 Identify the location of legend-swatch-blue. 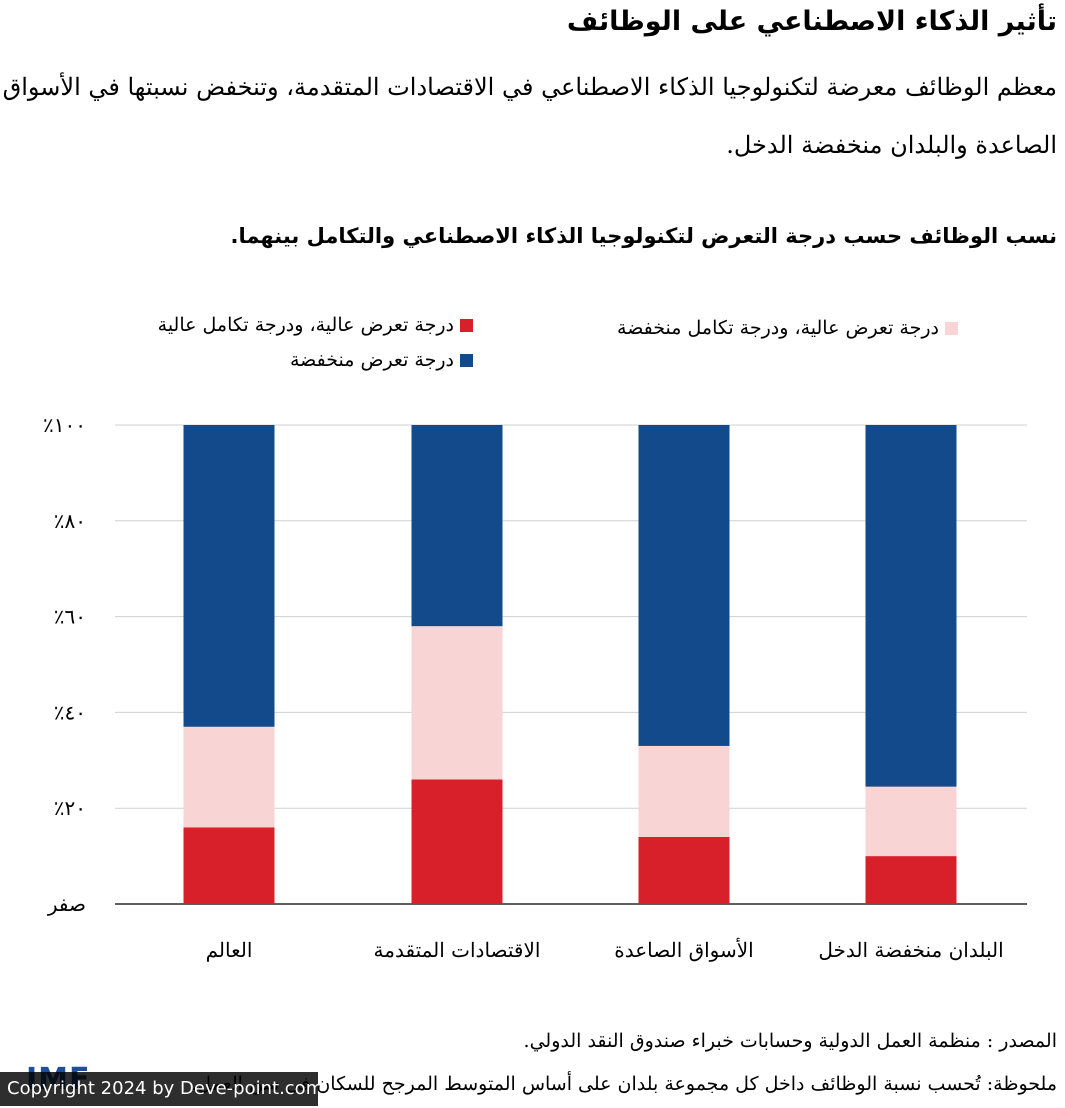
(466, 360).